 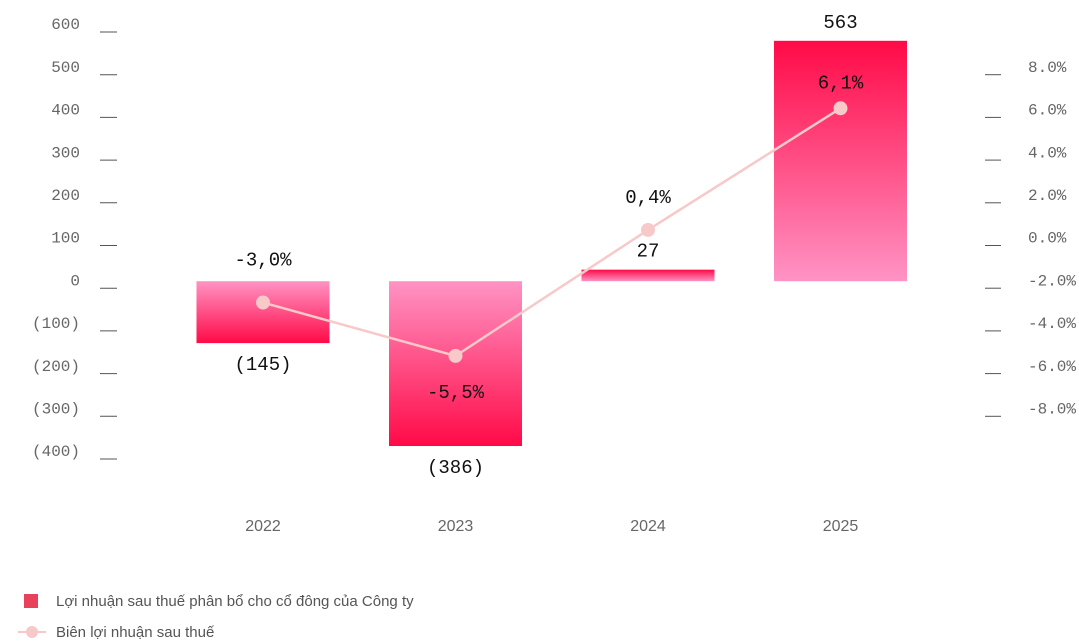 What do you see at coordinates (65, 68) in the screenshot?
I see `y-tick-label: 500` at bounding box center [65, 68].